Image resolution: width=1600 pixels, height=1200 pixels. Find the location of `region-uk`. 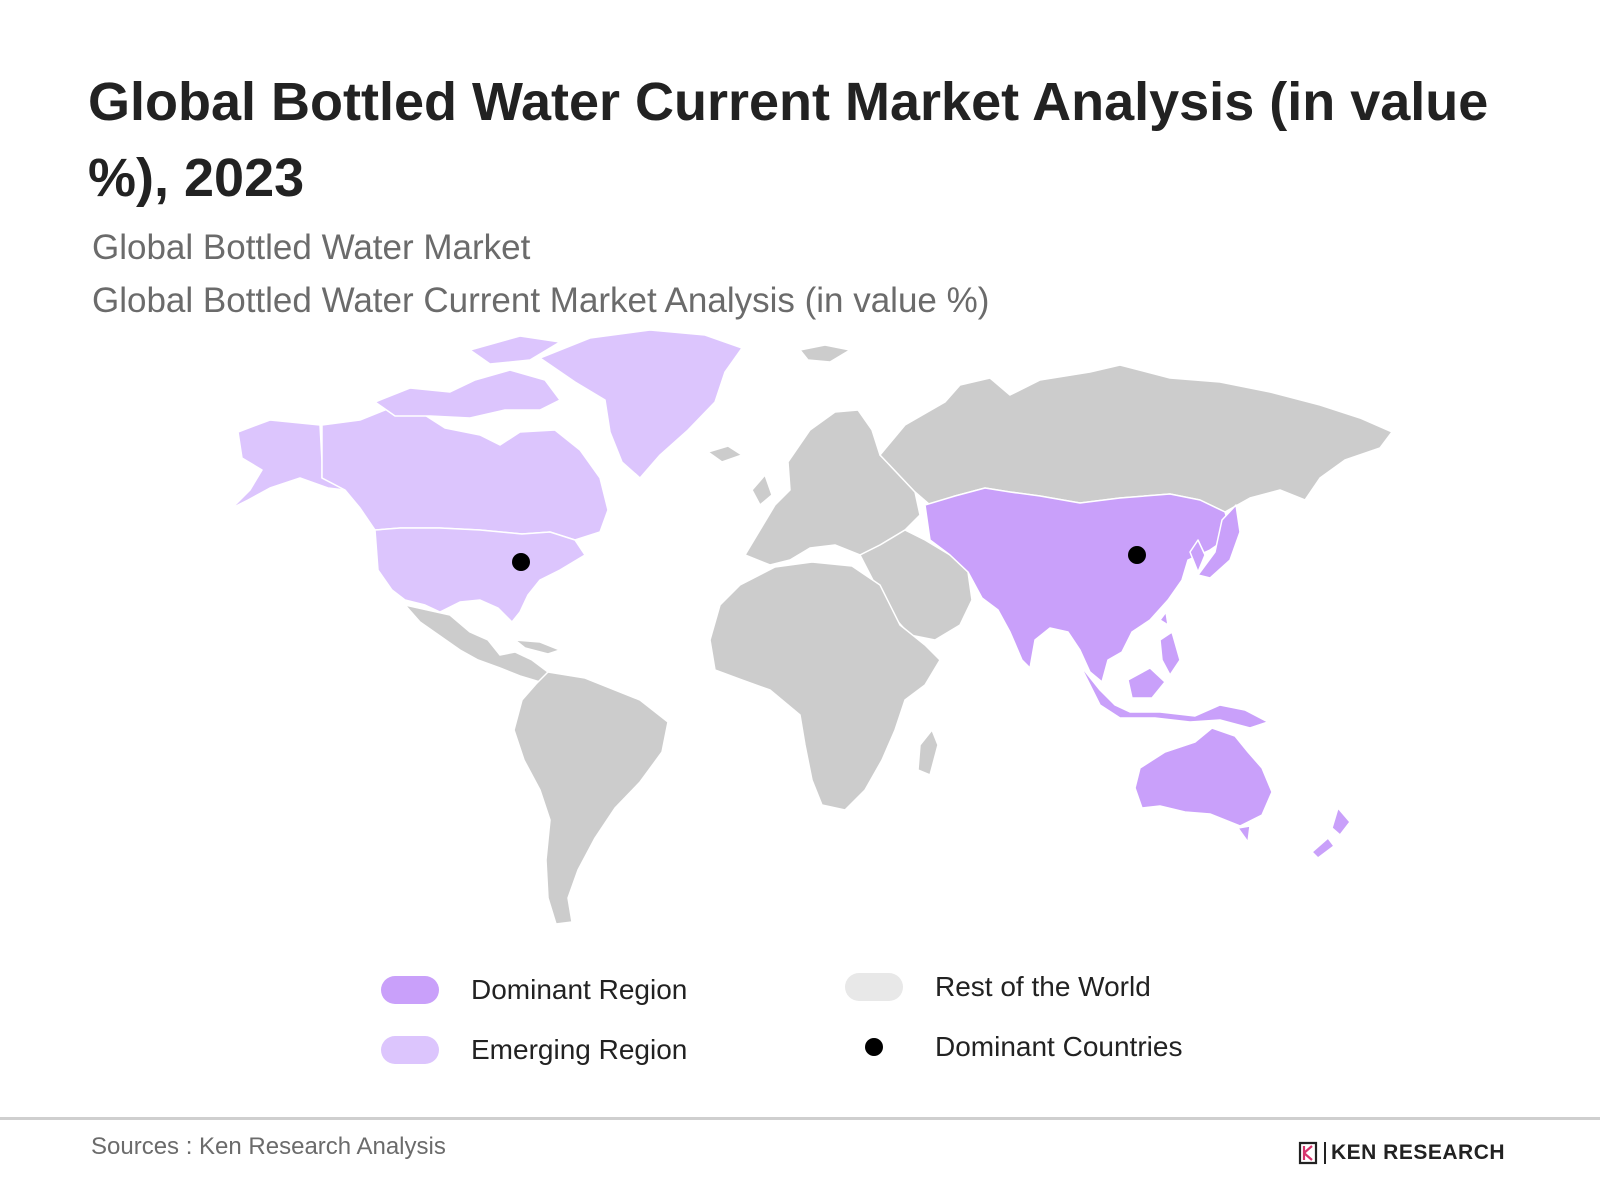

region-uk is located at coordinates (762, 490).